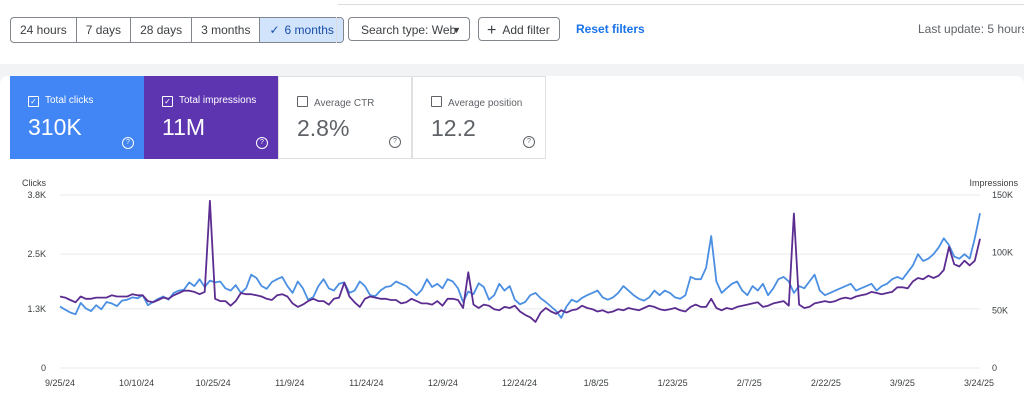 The image size is (1024, 412). Describe the element at coordinates (610, 29) in the screenshot. I see `reset-filters-link: Reset filters` at that location.